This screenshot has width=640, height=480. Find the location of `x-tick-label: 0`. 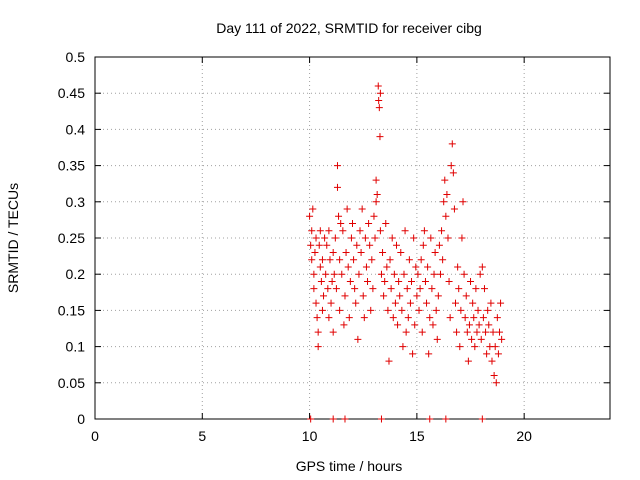

x-tick-label: 0 is located at coordinates (95, 436).